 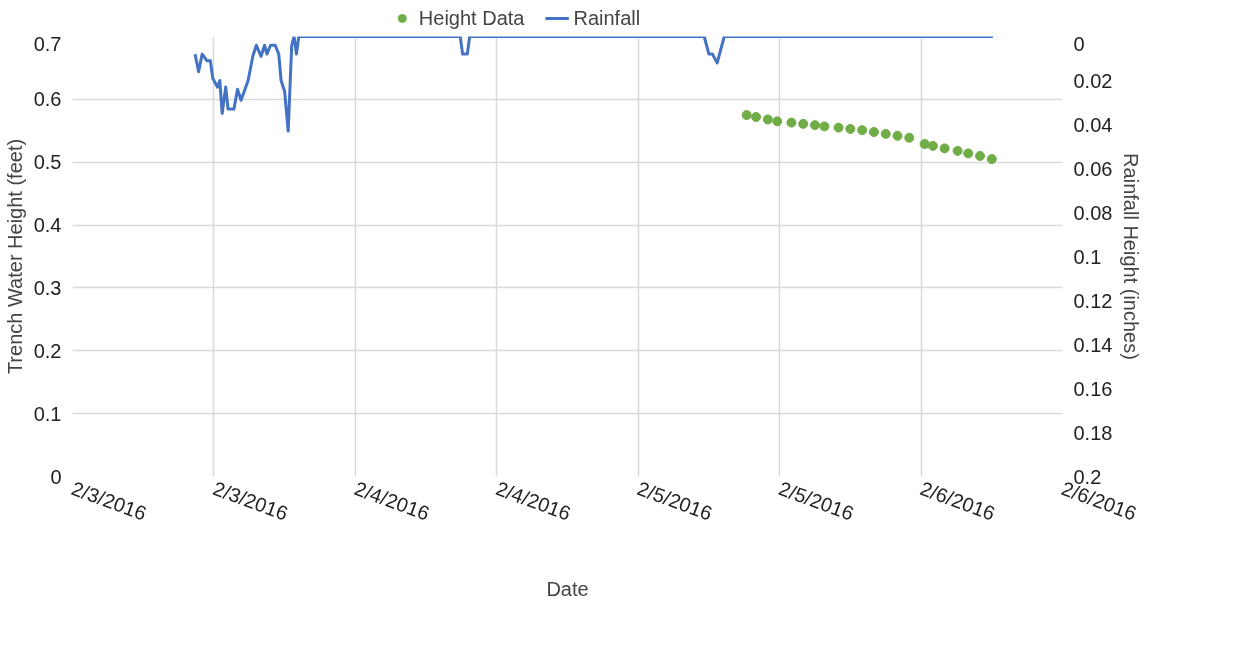 What do you see at coordinates (1131, 256) in the screenshot?
I see `y2-axis-title: Rainfall Height (inches)` at bounding box center [1131, 256].